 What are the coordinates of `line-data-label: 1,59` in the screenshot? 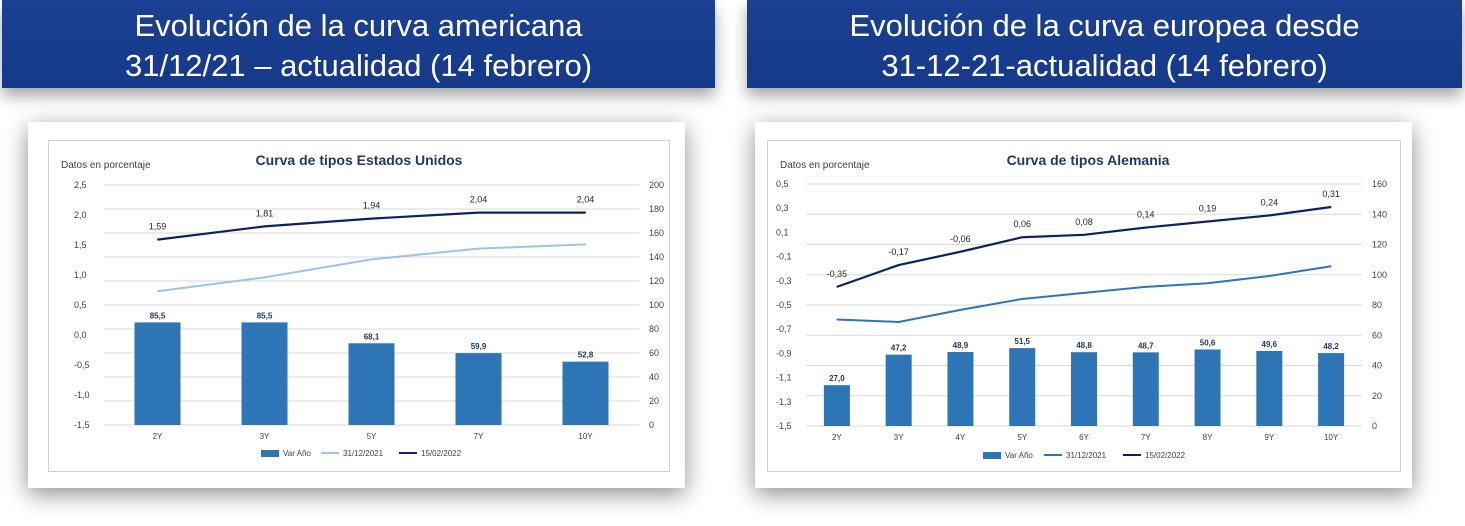 It's located at (158, 227).